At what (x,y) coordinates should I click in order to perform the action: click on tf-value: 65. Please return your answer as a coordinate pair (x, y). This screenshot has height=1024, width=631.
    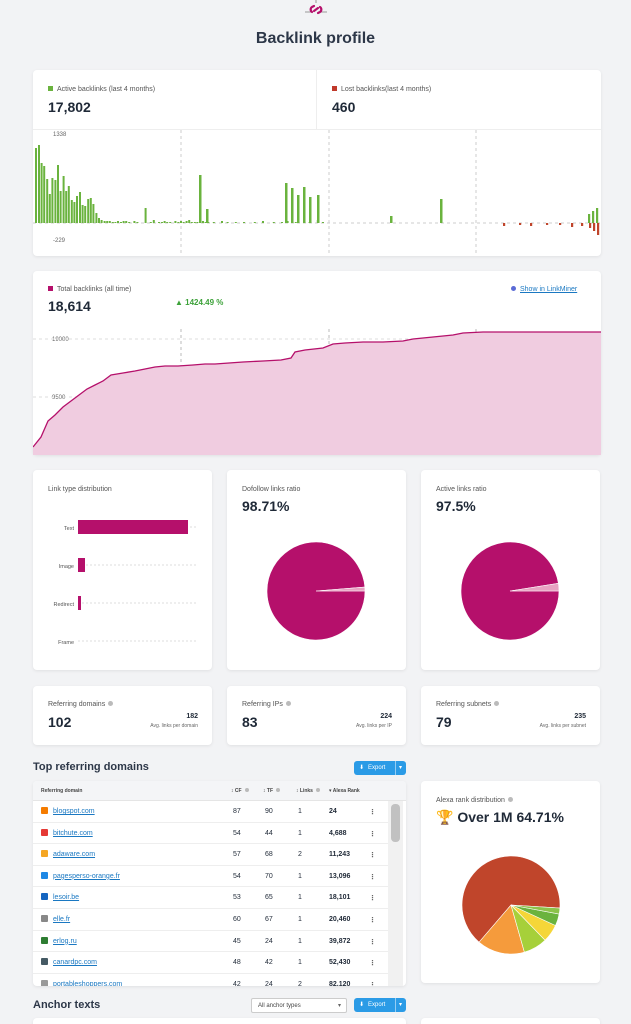
    Looking at the image, I should click on (269, 898).